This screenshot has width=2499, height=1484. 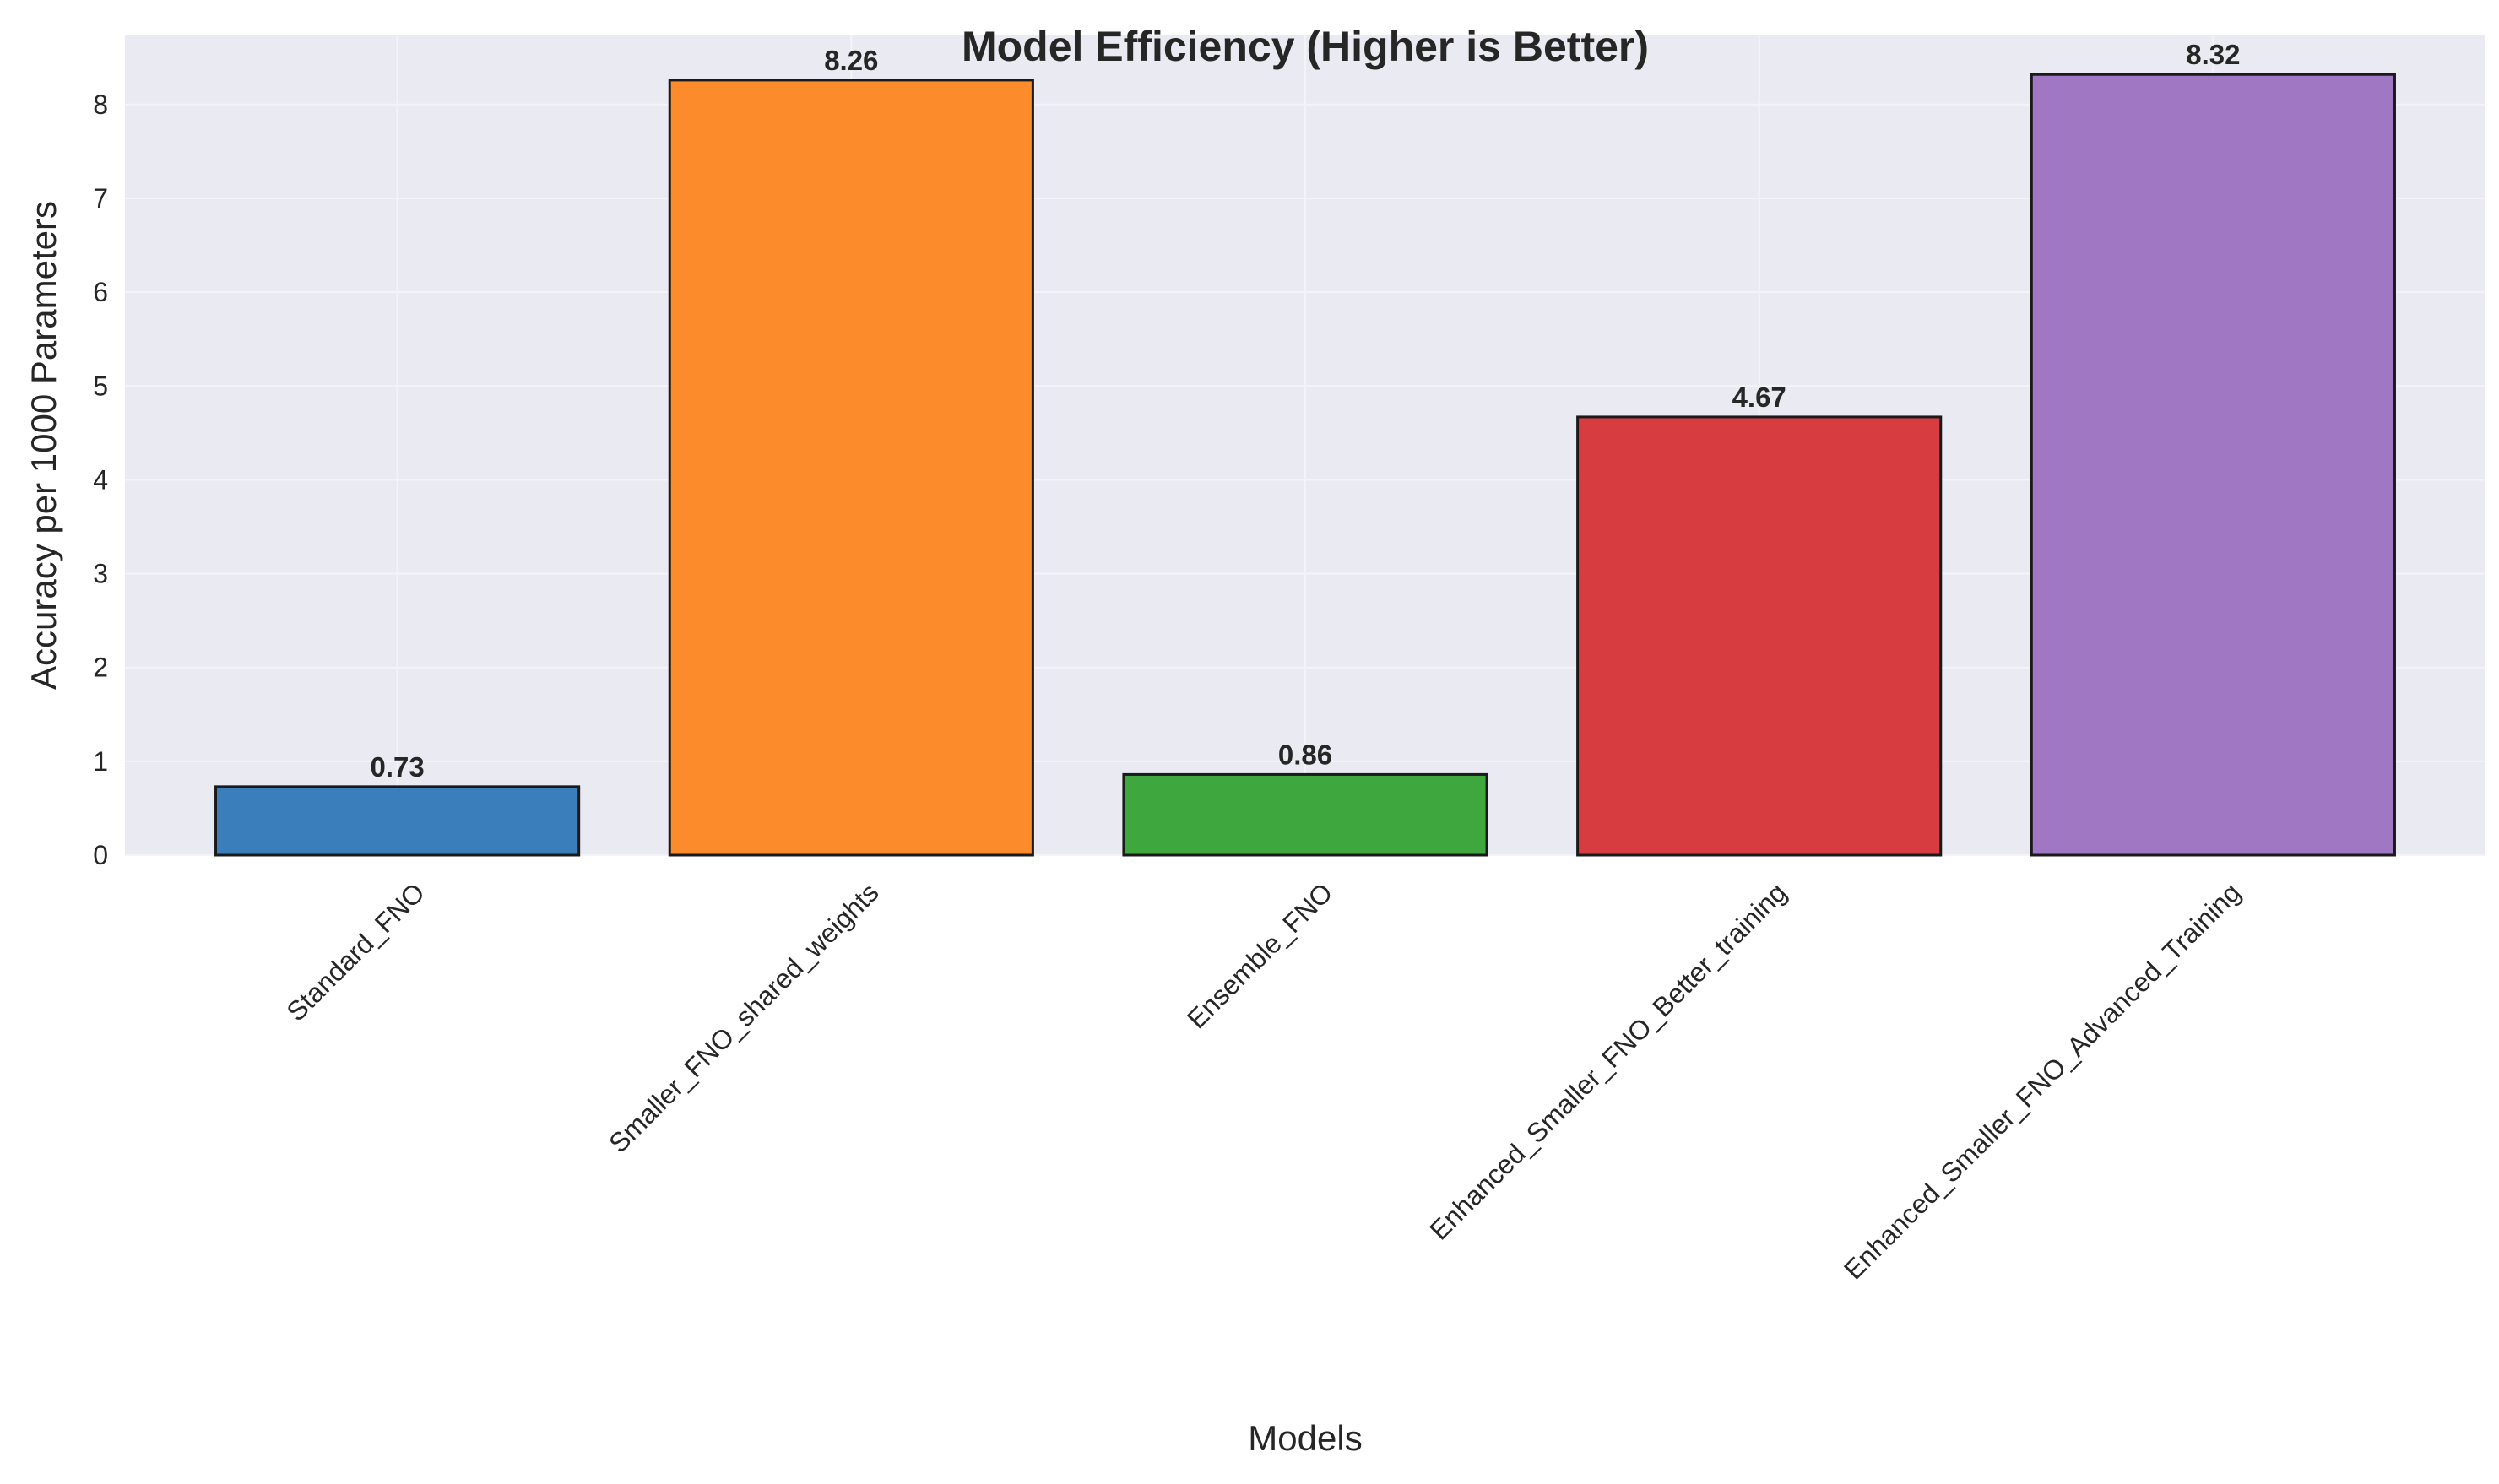 I want to click on x-tick-label: Enhanced_Smaller_FNO_Better_training, so click(x=1607, y=1061).